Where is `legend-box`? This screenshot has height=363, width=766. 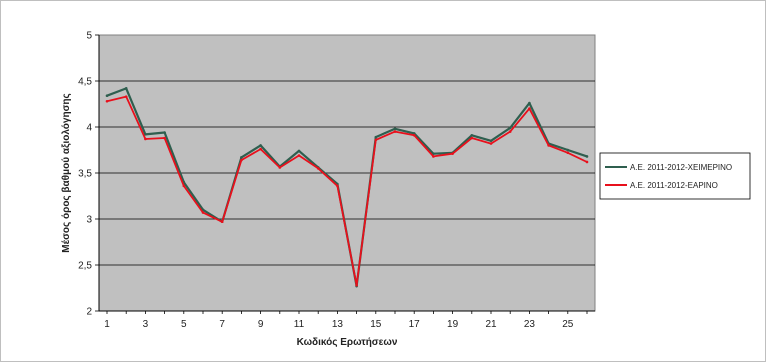 legend-box is located at coordinates (675, 176).